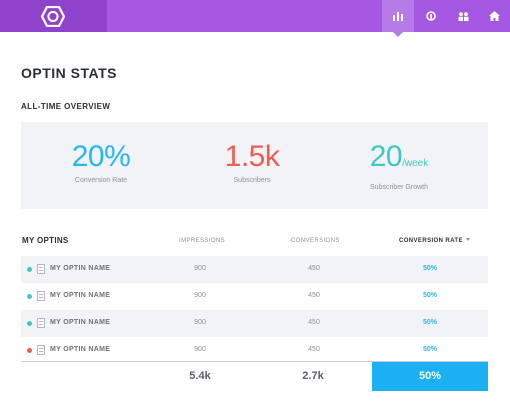 This screenshot has height=410, width=510. What do you see at coordinates (66, 106) in the screenshot?
I see `overview-heading: ALL-TIME OVERVIEW` at bounding box center [66, 106].